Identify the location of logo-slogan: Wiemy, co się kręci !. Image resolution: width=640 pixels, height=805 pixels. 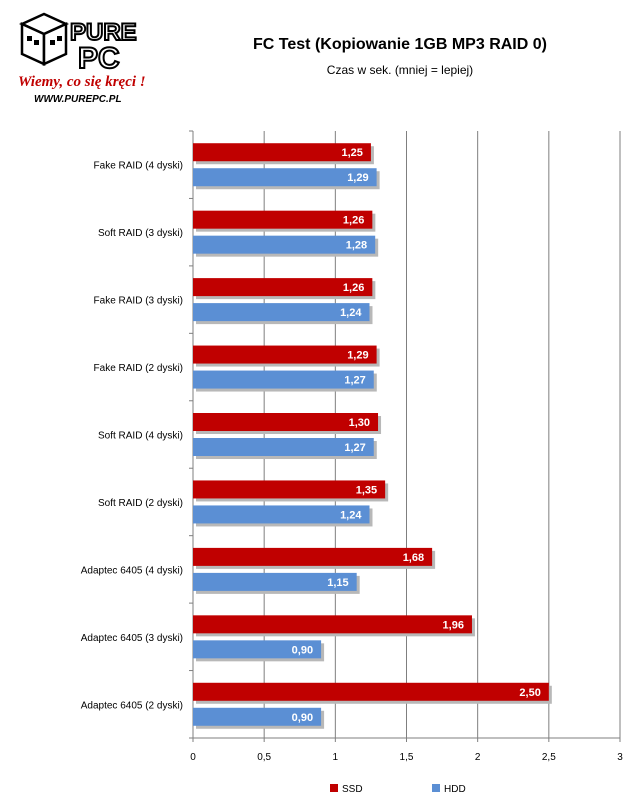
(82, 82).